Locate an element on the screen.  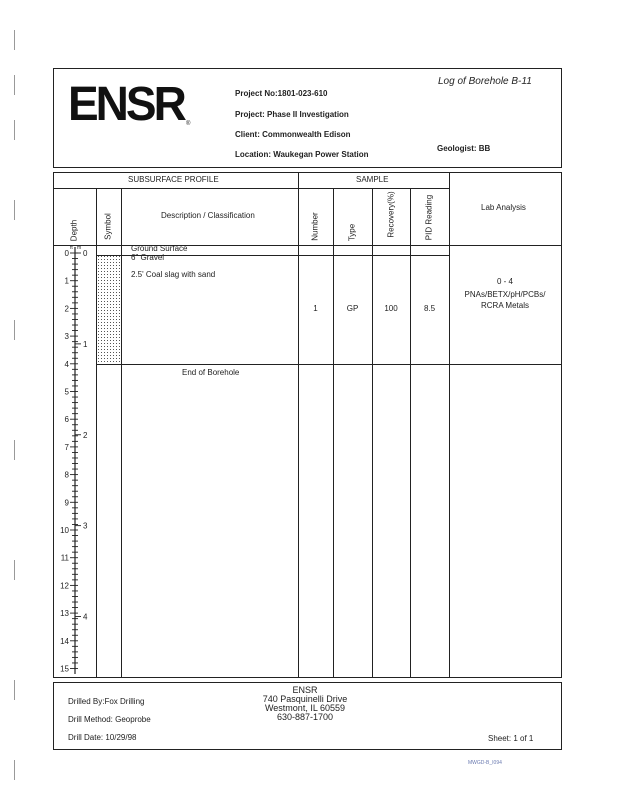
ft-label: 8 is located at coordinates (67, 475).